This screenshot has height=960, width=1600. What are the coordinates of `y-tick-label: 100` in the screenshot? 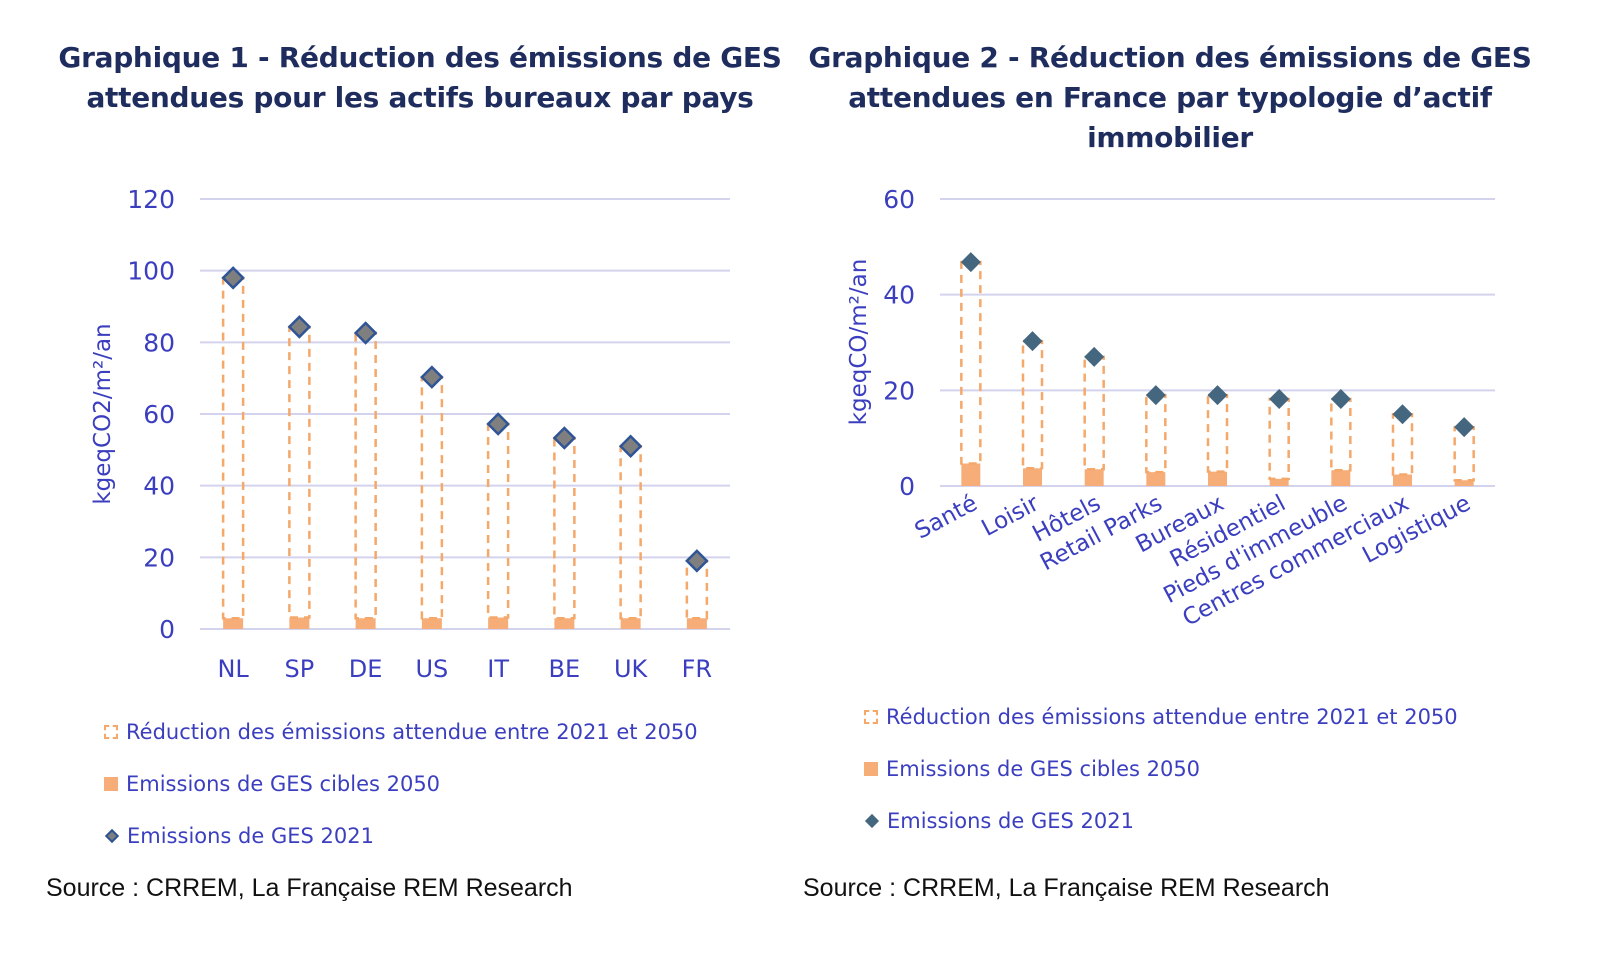 It's located at (151, 271).